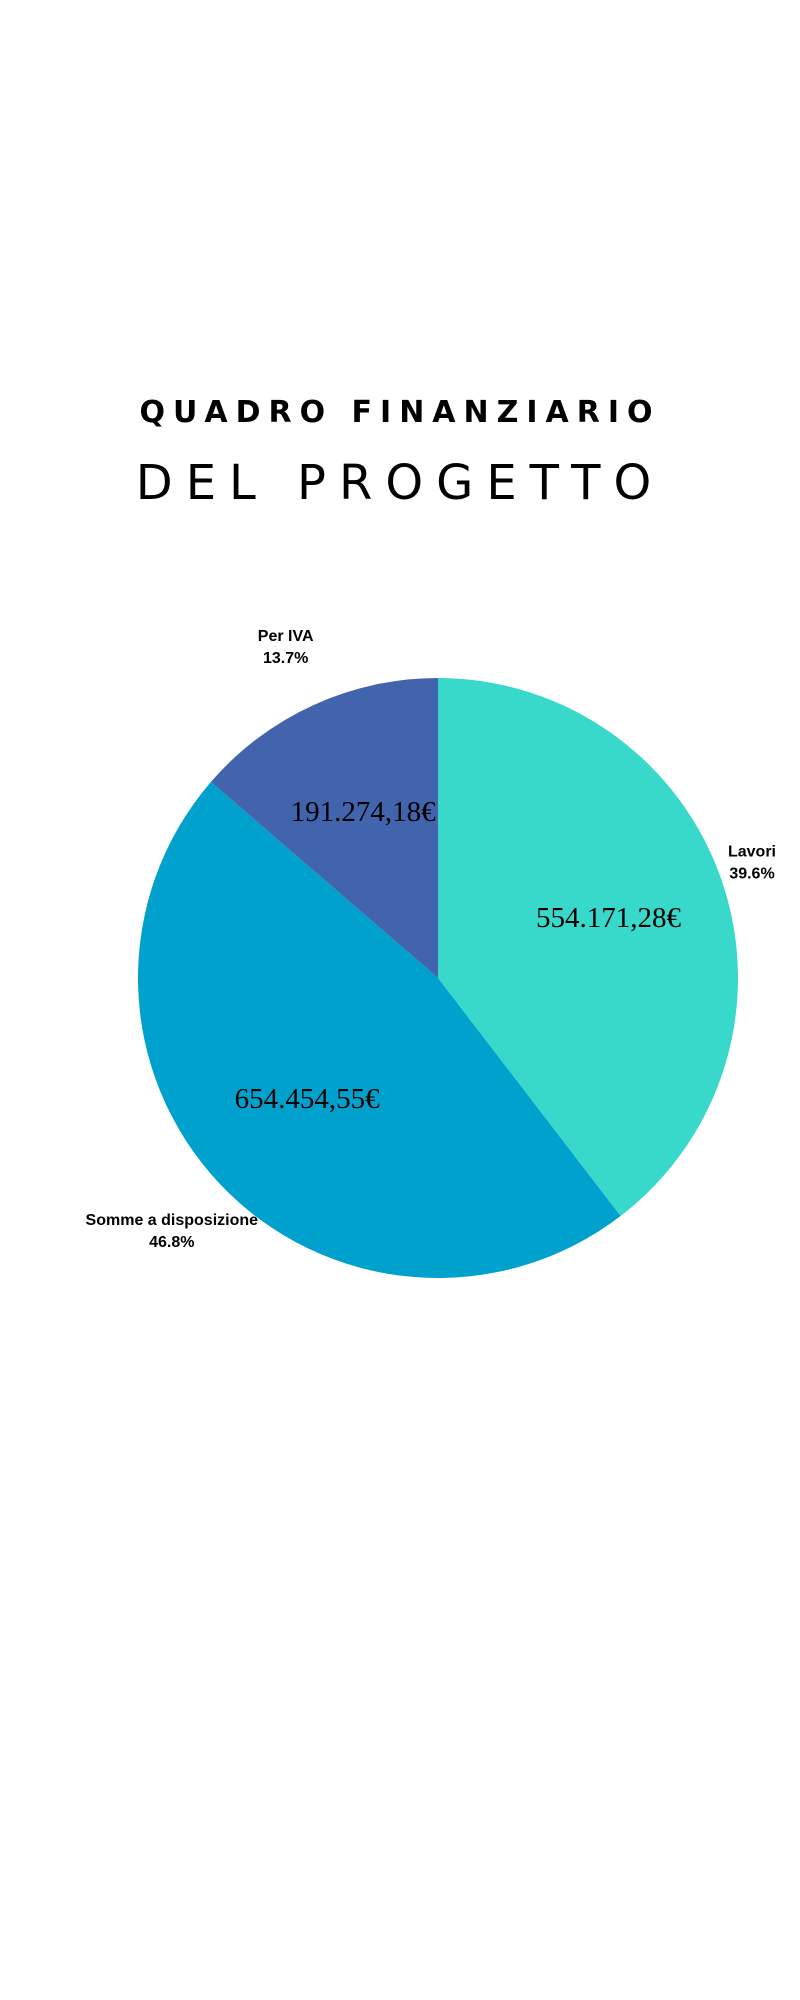  I want to click on percent-label-per-iva: 13.7%, so click(285, 658).